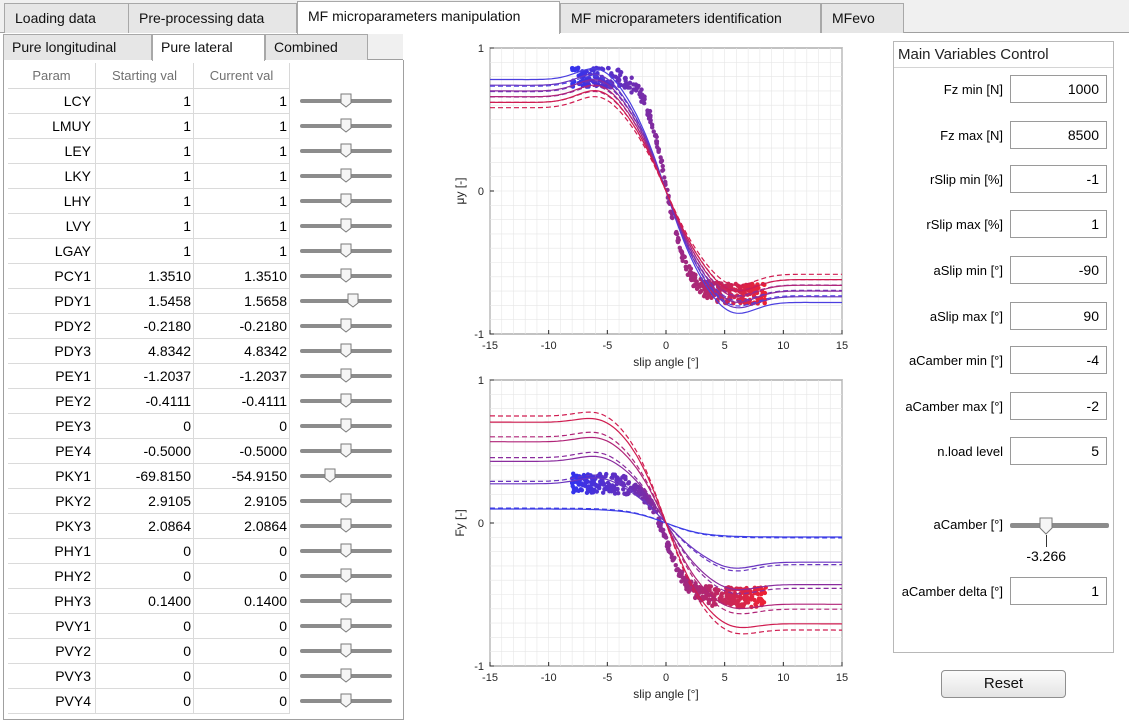  I want to click on tab-mf-microparameters-identification: MF microparameters identification, so click(690, 18).